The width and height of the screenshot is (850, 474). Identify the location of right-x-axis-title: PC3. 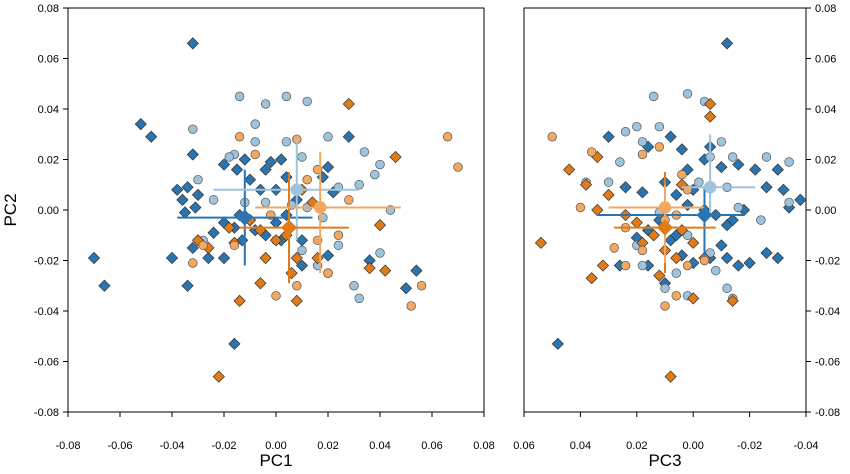
(664, 460).